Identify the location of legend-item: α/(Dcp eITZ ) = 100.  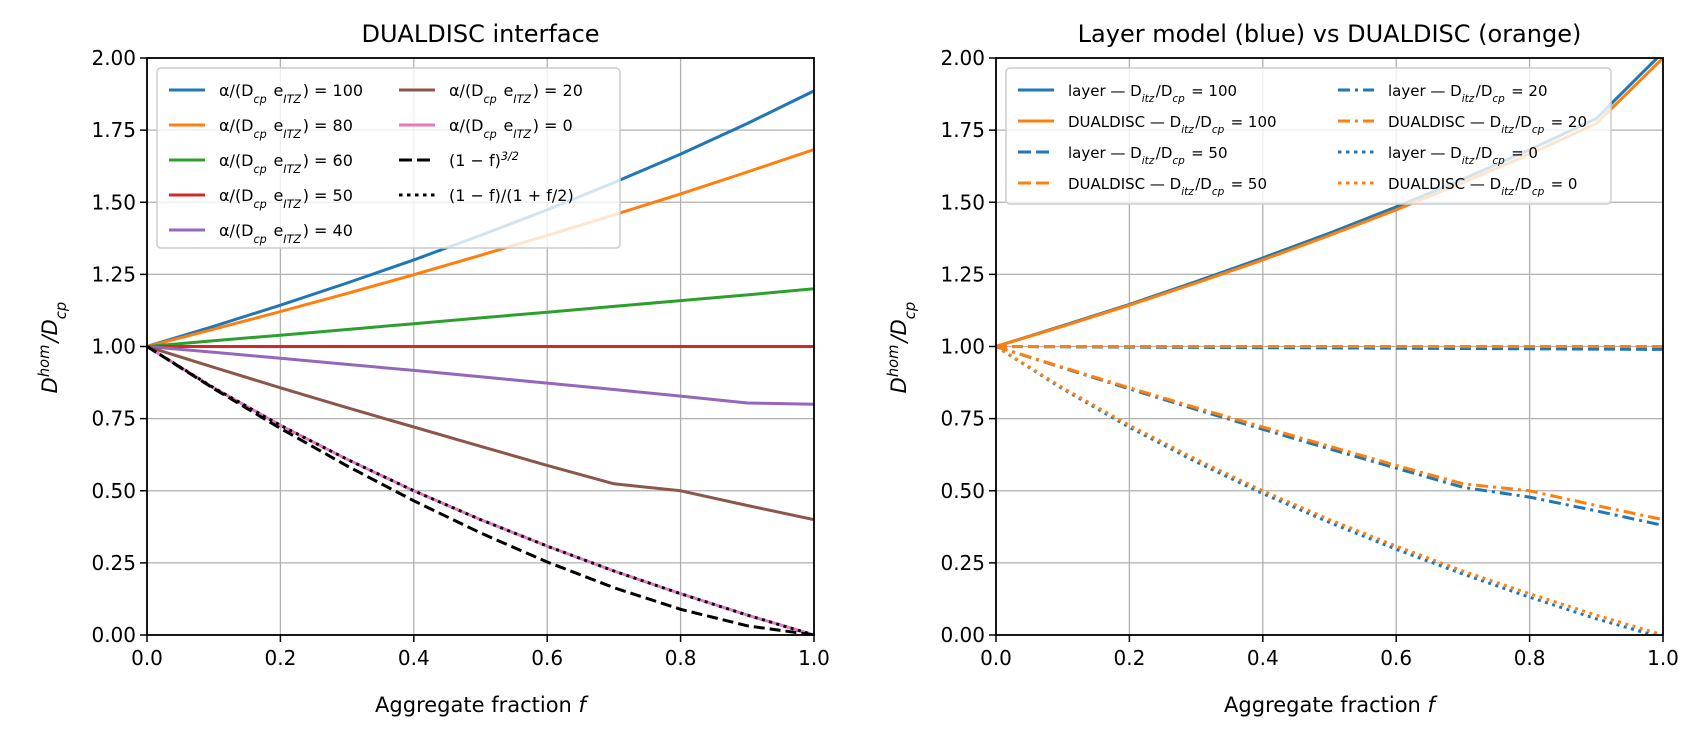
(266, 93).